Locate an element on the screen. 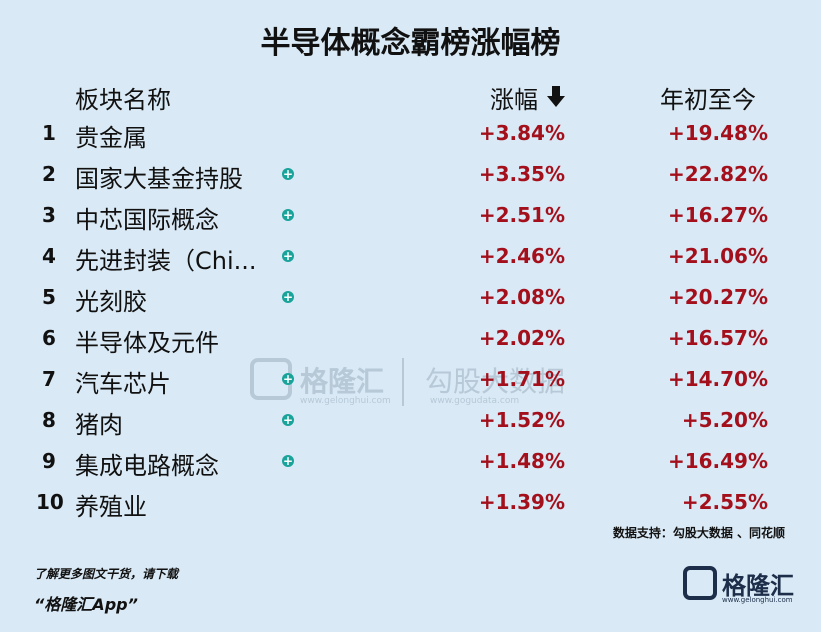 The height and width of the screenshot is (632, 821). rank: 5 is located at coordinates (49, 297).